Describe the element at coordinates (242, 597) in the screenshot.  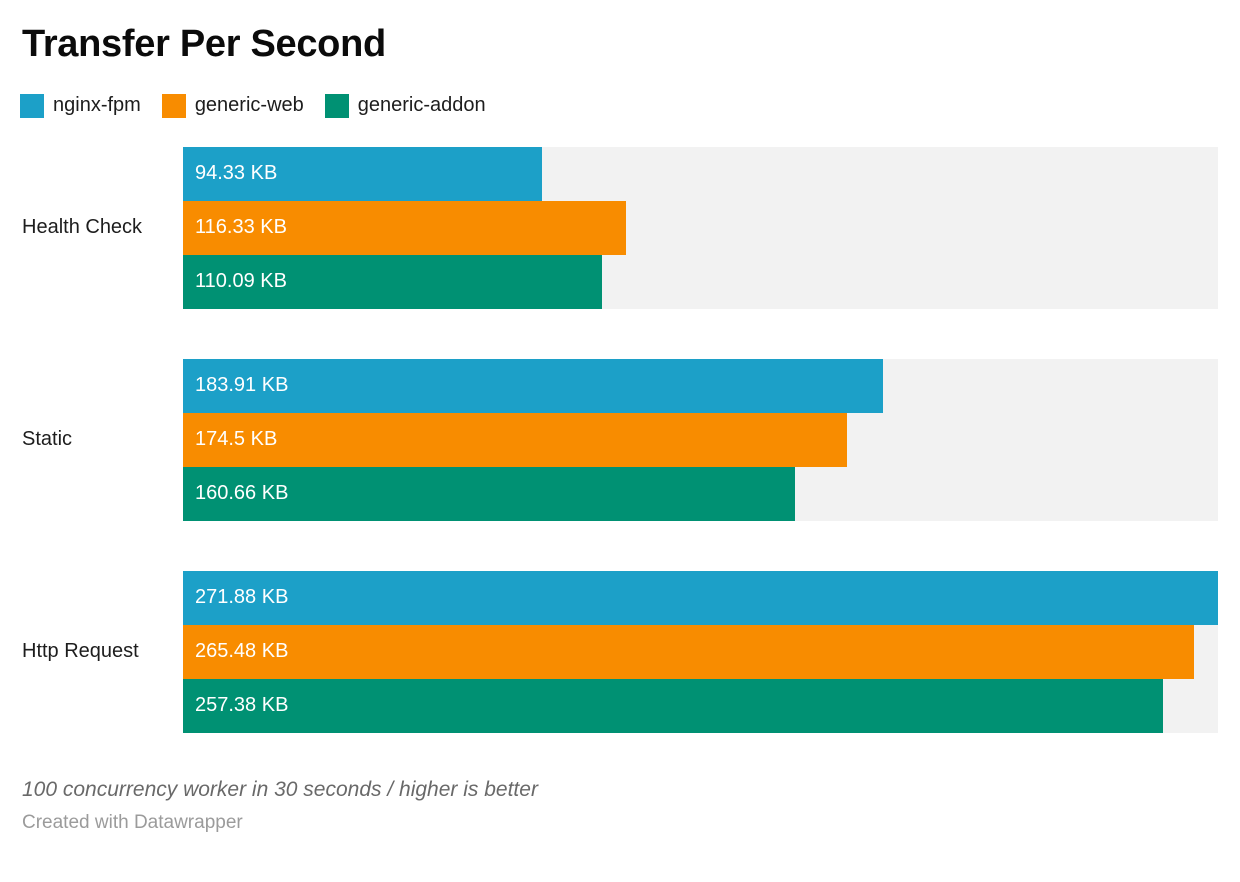
I see `bar-value-label: 271.88 KB` at that location.